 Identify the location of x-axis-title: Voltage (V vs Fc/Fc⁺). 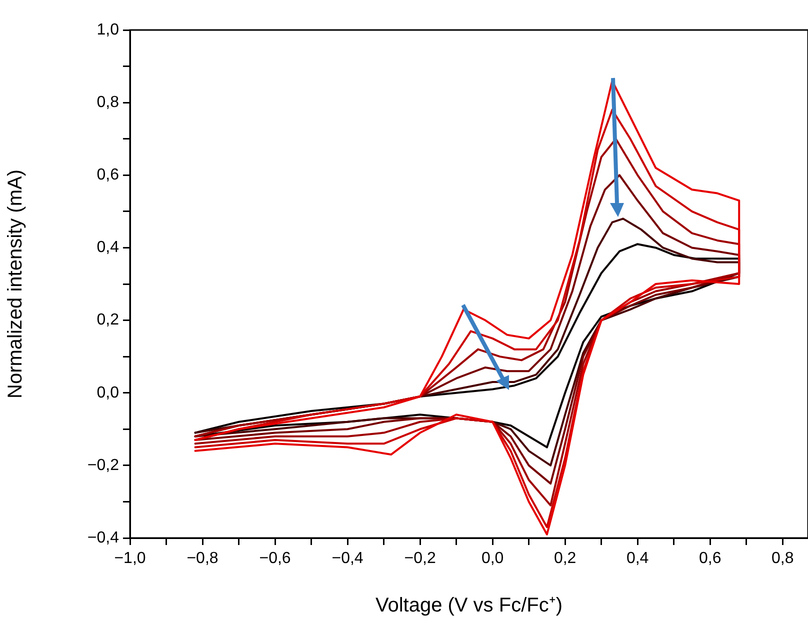
(469, 605).